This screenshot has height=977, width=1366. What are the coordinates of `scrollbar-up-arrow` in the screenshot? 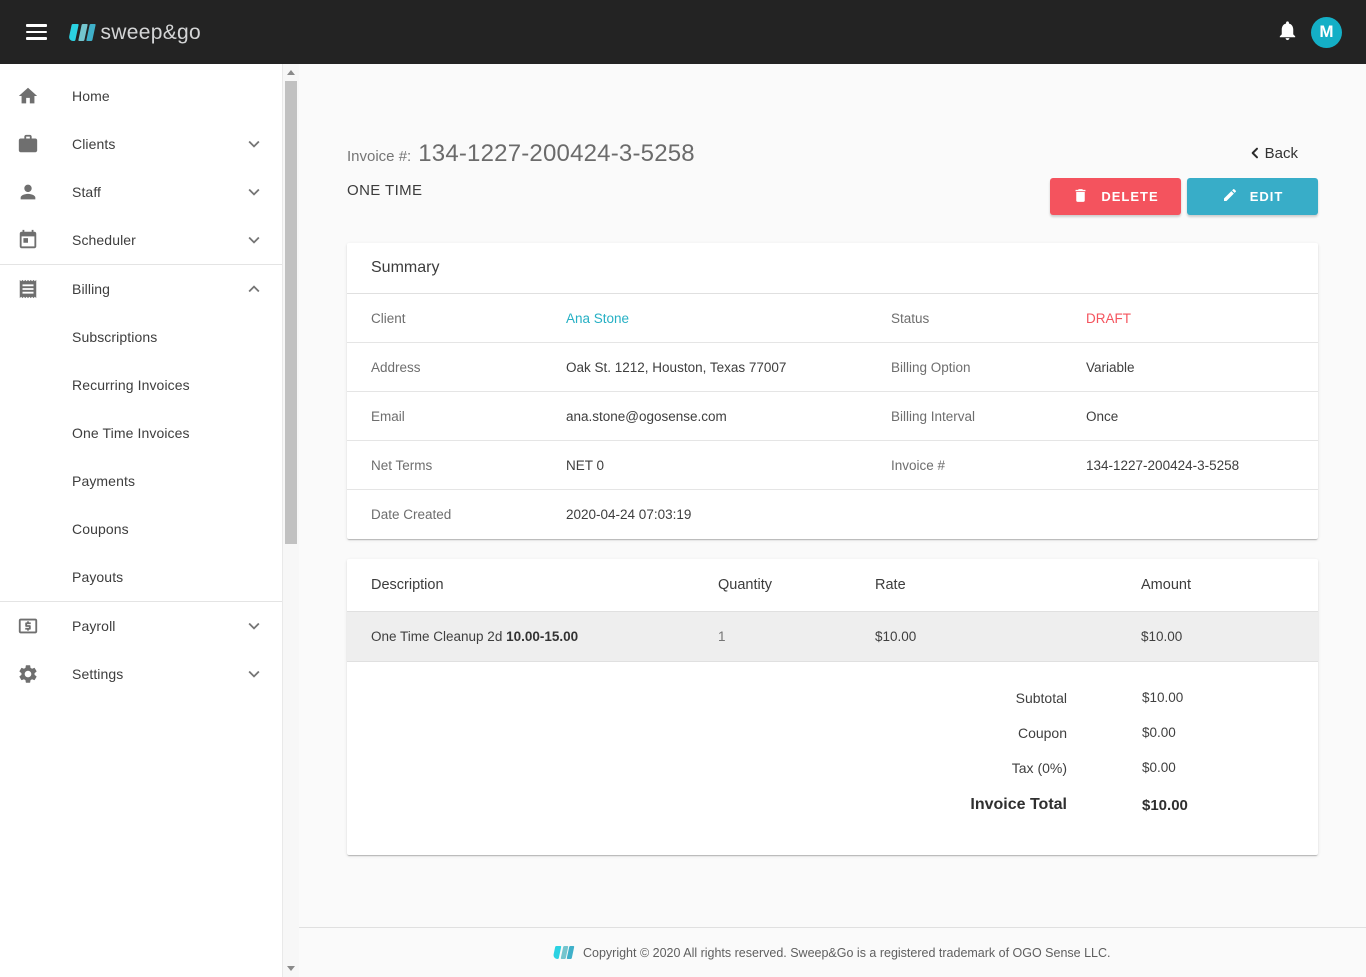 It's located at (291, 72).